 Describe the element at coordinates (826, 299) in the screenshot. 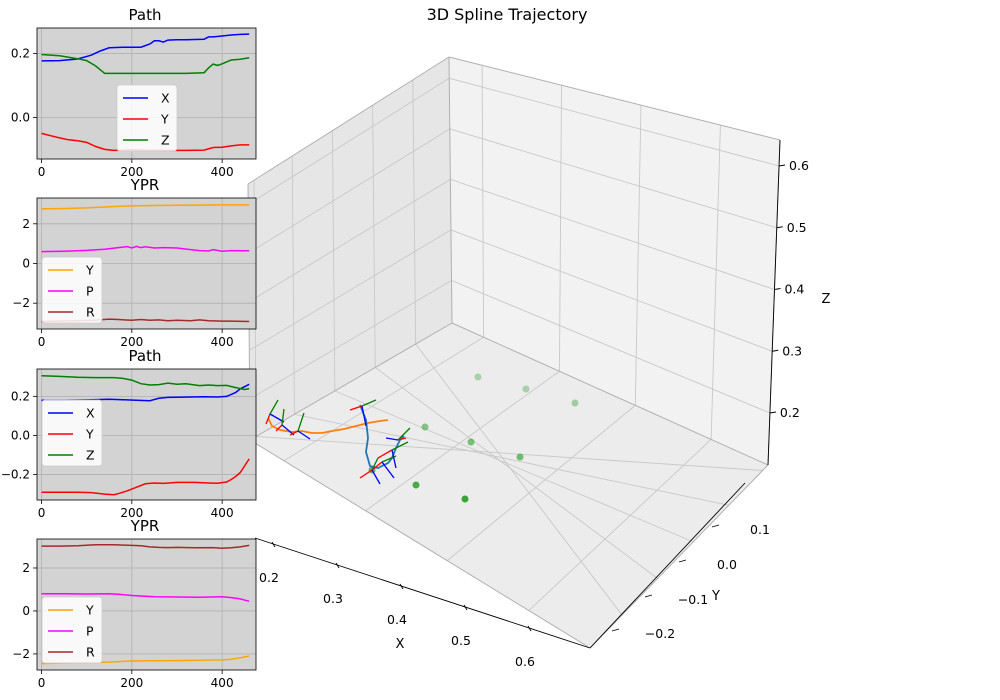

I see `z-axis-label: Z` at that location.